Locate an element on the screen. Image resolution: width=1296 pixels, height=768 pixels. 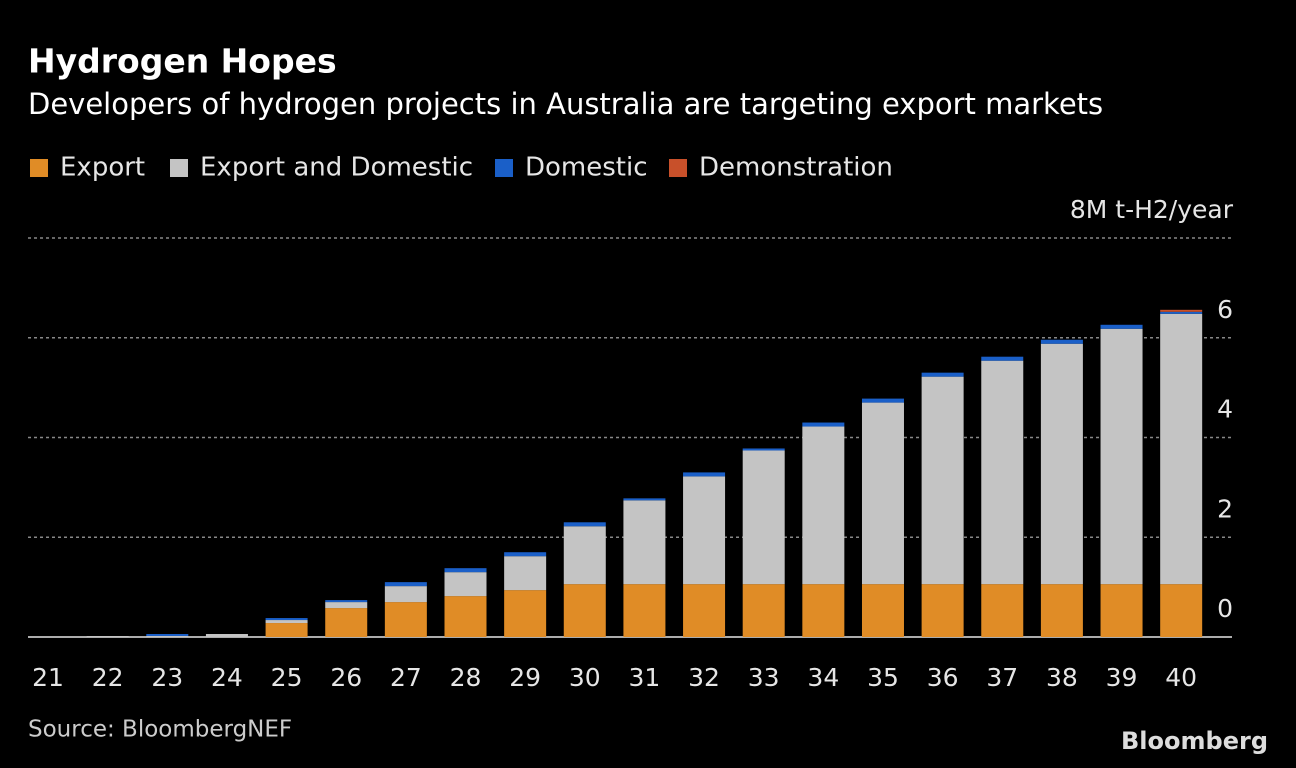
x-tick-label: 39 is located at coordinates (1122, 677).